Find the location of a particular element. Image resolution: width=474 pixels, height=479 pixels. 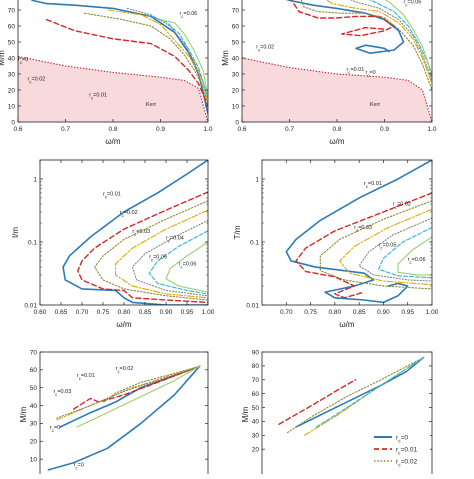

x-tick-label: 0.60 is located at coordinates (40, 312).